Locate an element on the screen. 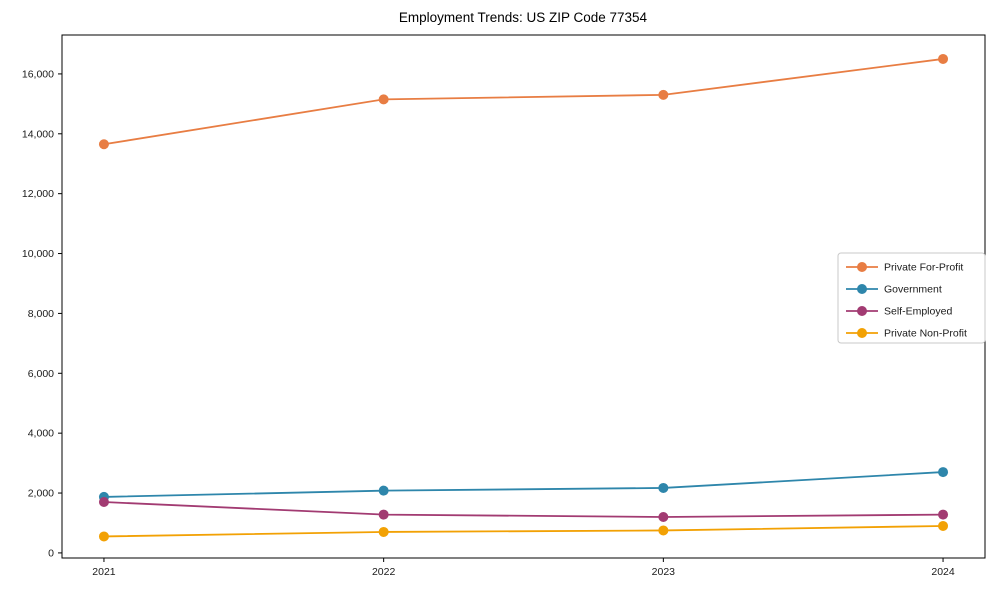 Image resolution: width=1000 pixels, height=600 pixels. series-line-private-for-profit is located at coordinates (523, 102).